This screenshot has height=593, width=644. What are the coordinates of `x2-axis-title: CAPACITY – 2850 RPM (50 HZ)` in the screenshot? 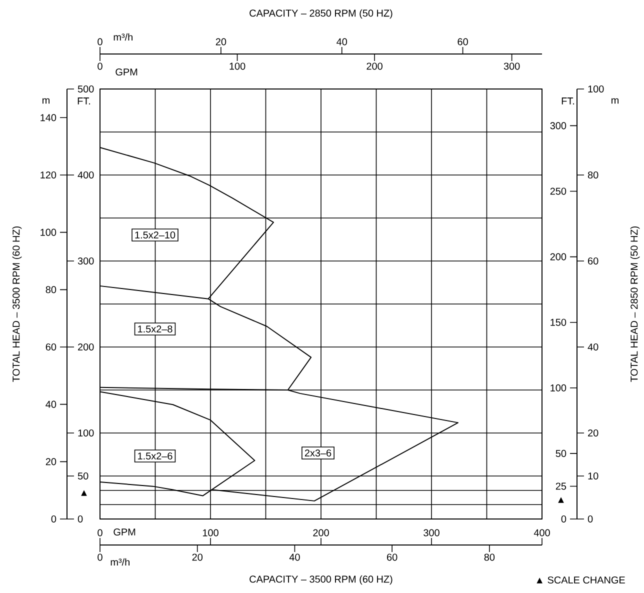 It's located at (321, 14).